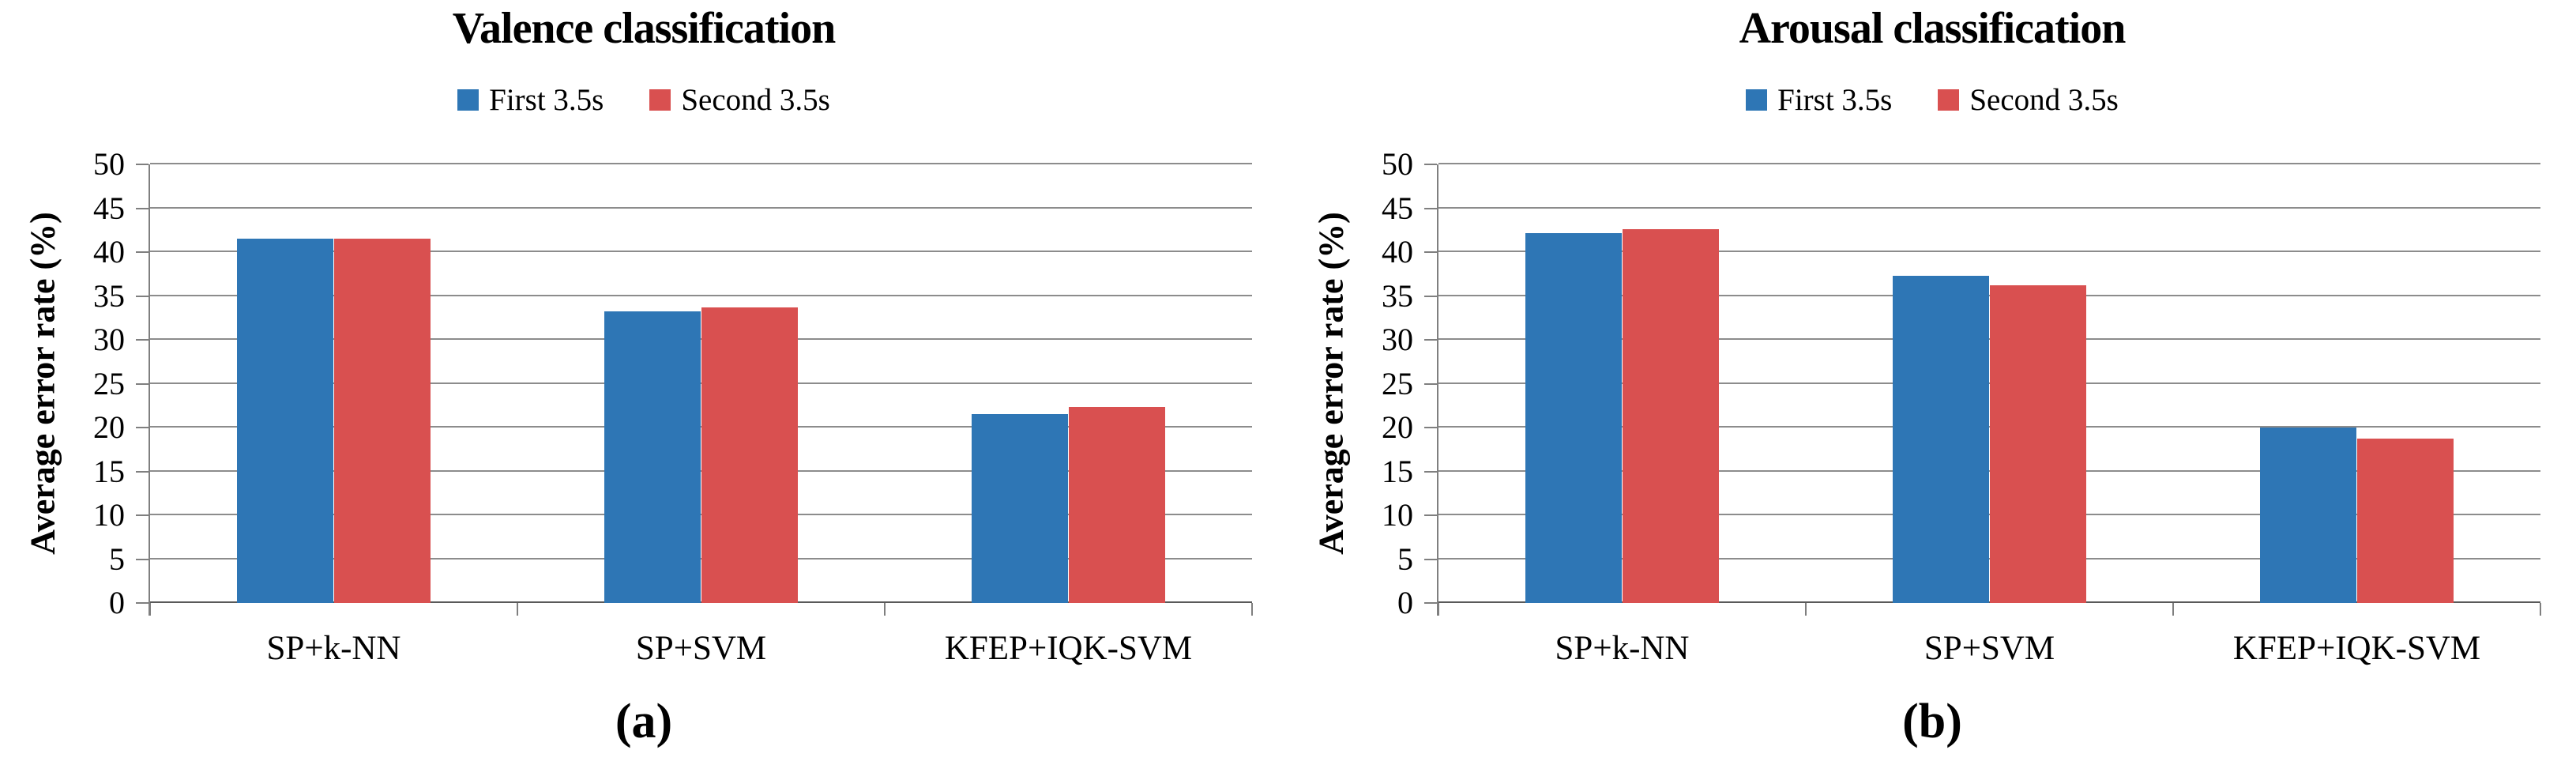 The width and height of the screenshot is (2576, 780). I want to click on y-tick-label: 15, so click(109, 471).